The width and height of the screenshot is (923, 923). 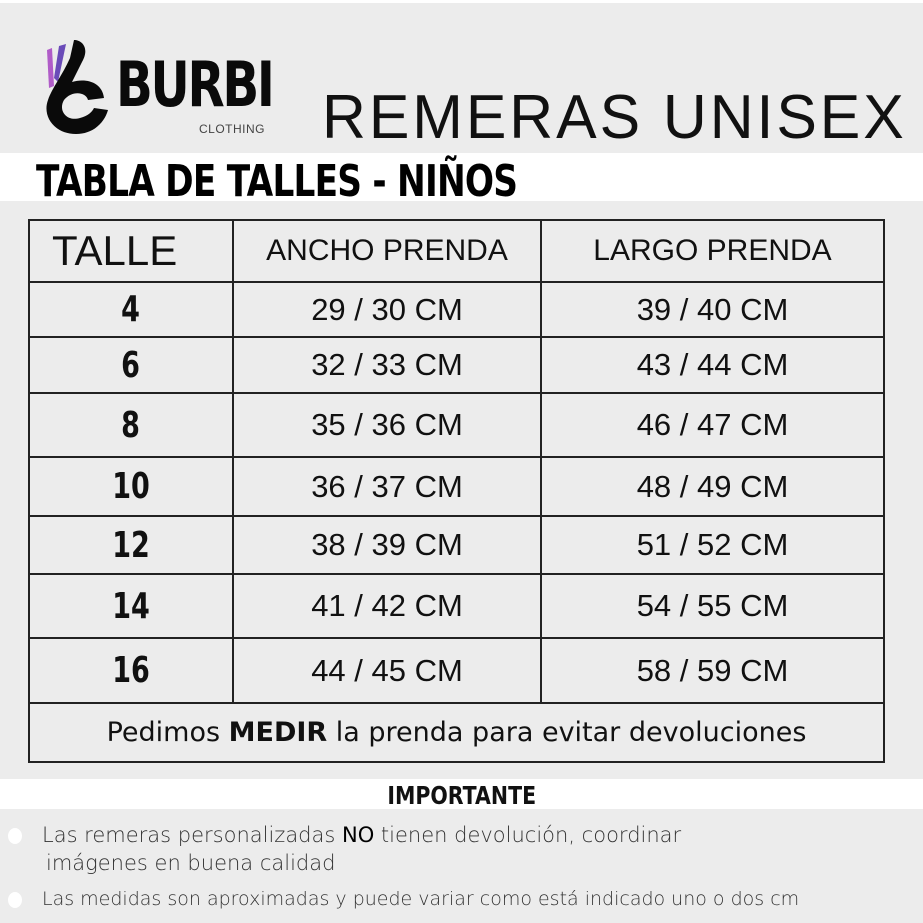 I want to click on ancho-cell: 41 / 42 CM, so click(x=387, y=606).